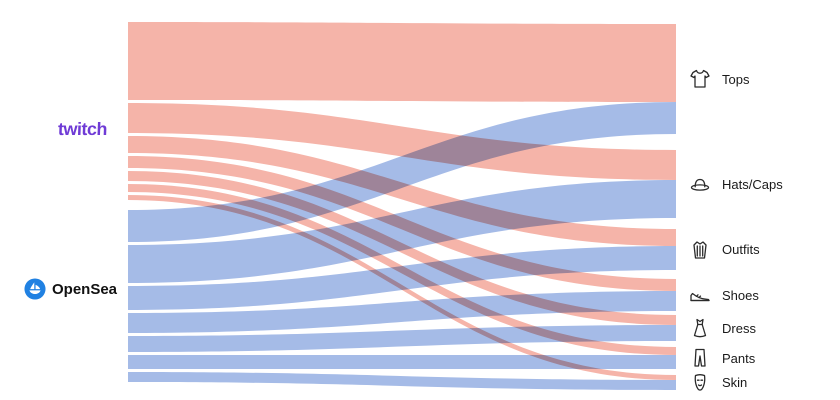  What do you see at coordinates (752, 184) in the screenshot?
I see `category-text: Hats/Caps` at bounding box center [752, 184].